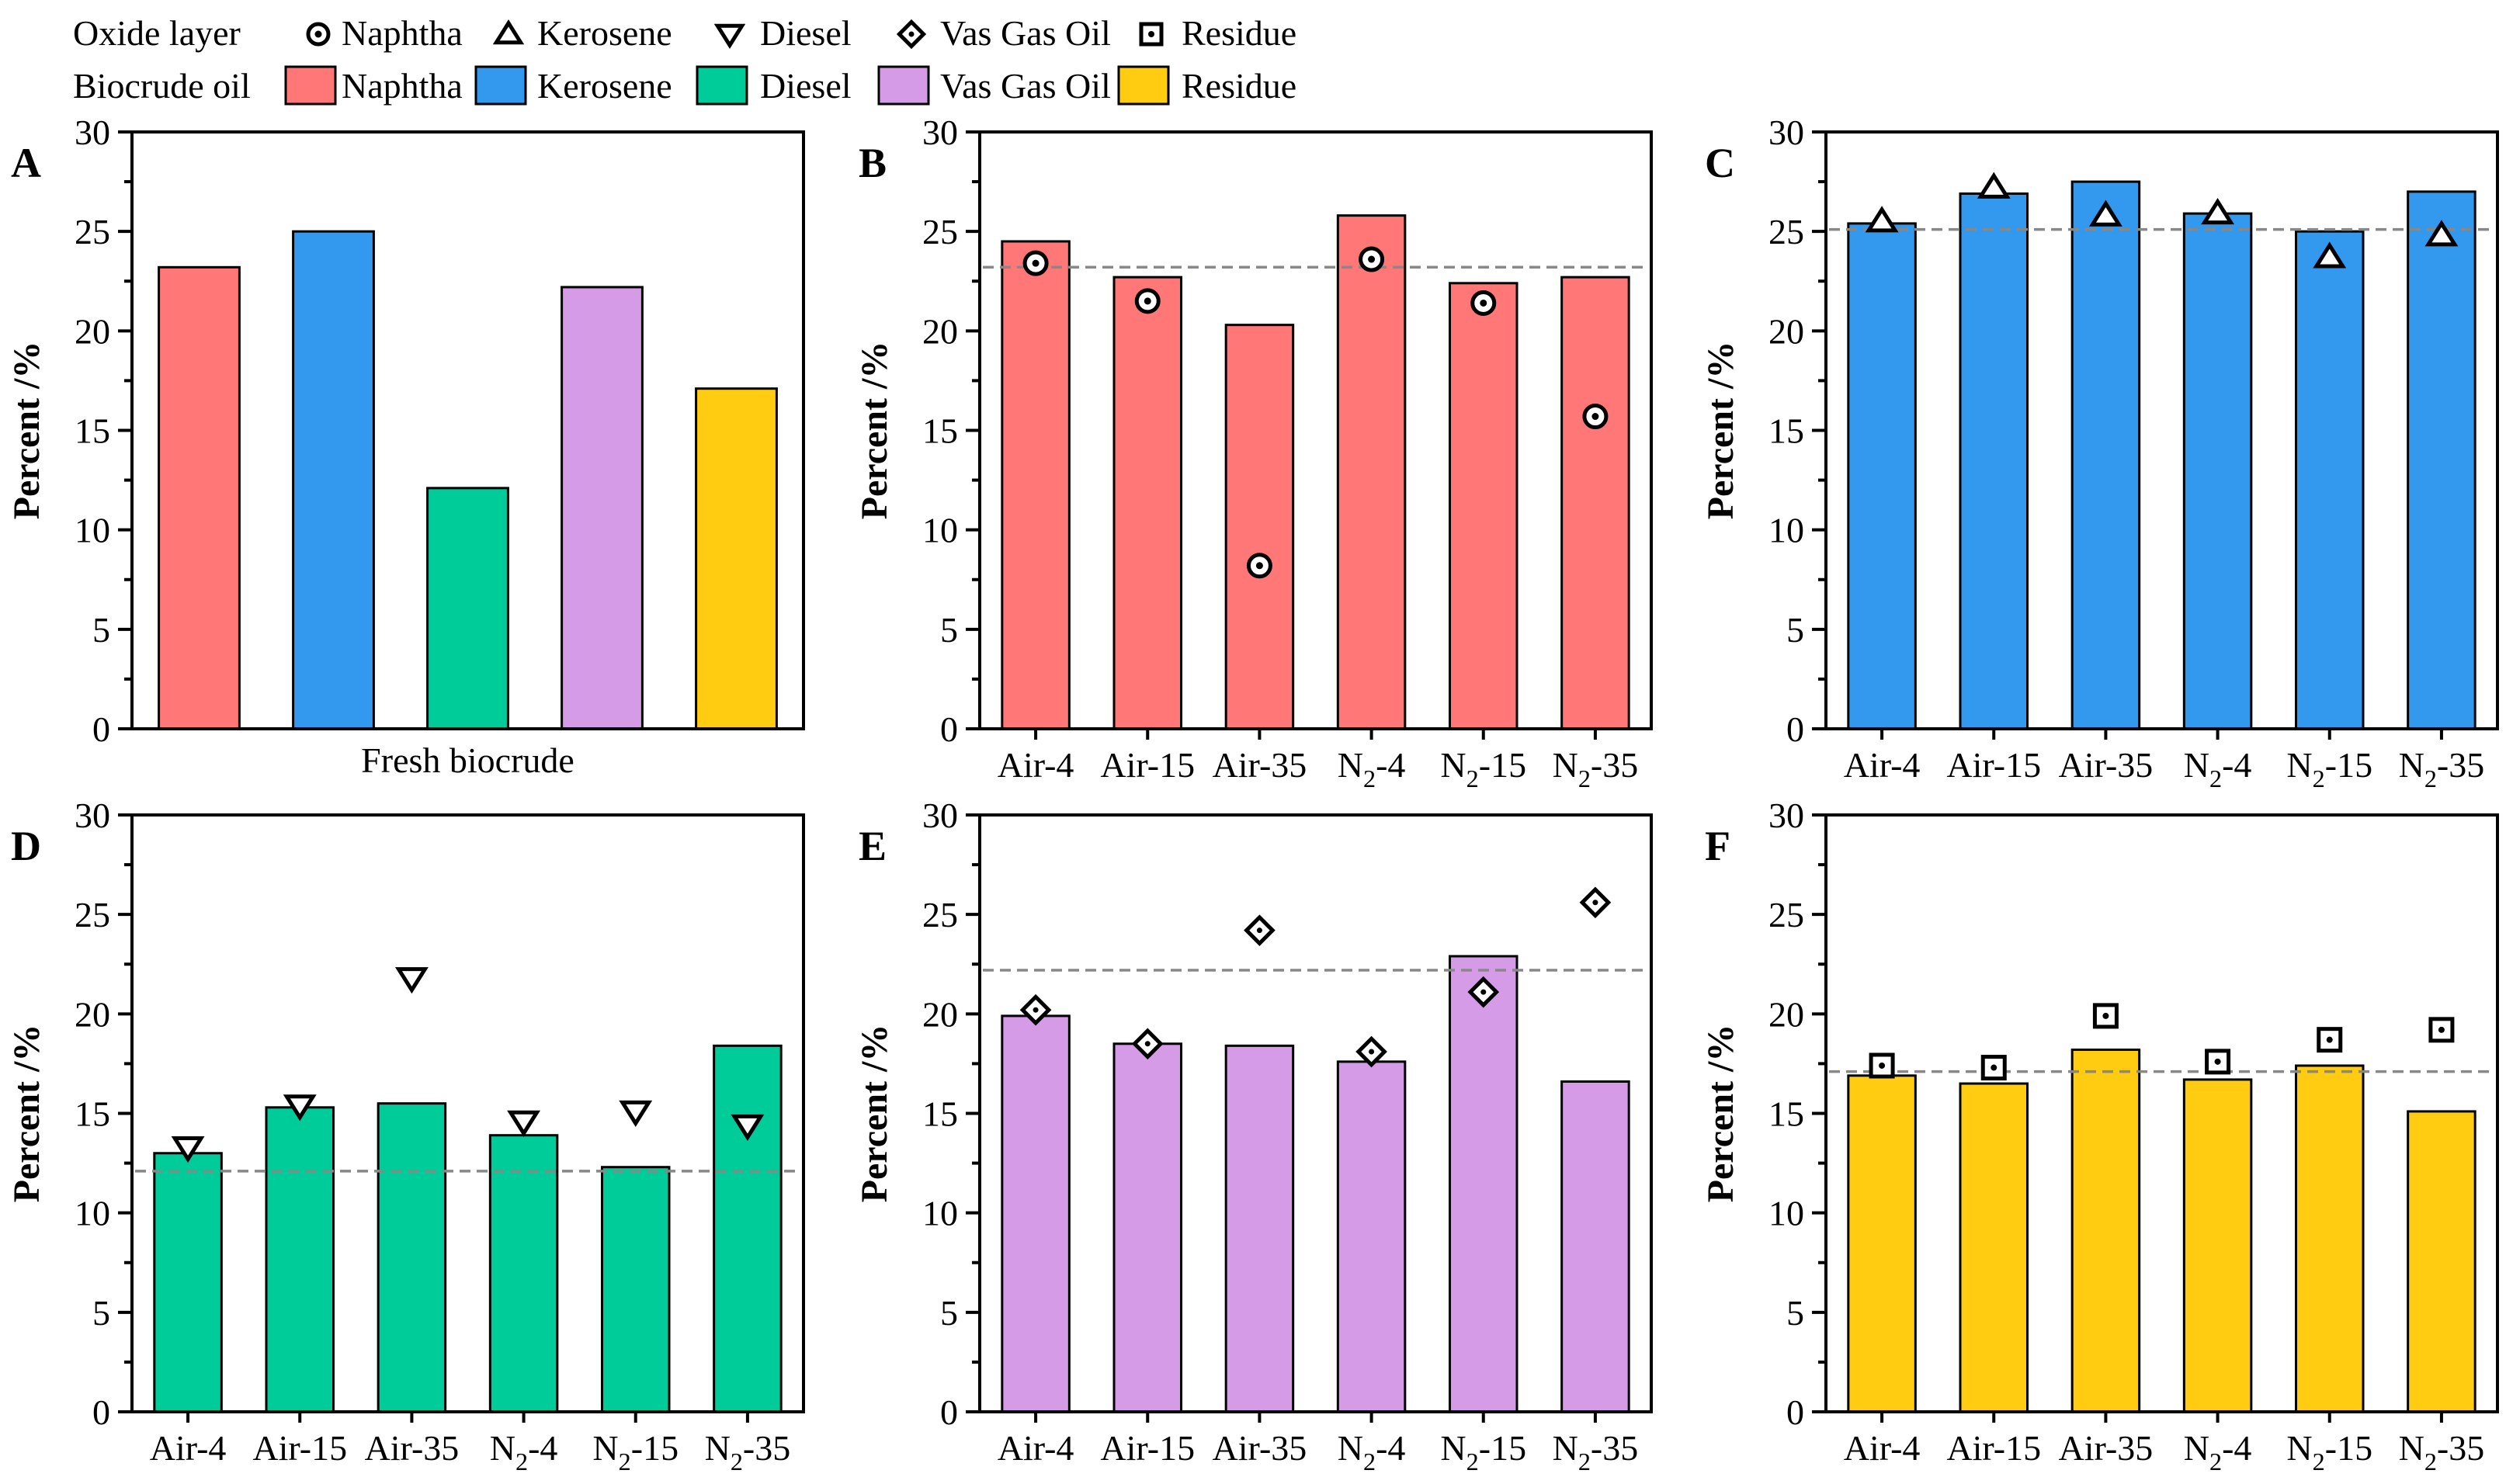 Image resolution: width=2506 pixels, height=1484 pixels. Describe the element at coordinates (1372, 1452) in the screenshot. I see `x-tick-label: N2-4` at that location.